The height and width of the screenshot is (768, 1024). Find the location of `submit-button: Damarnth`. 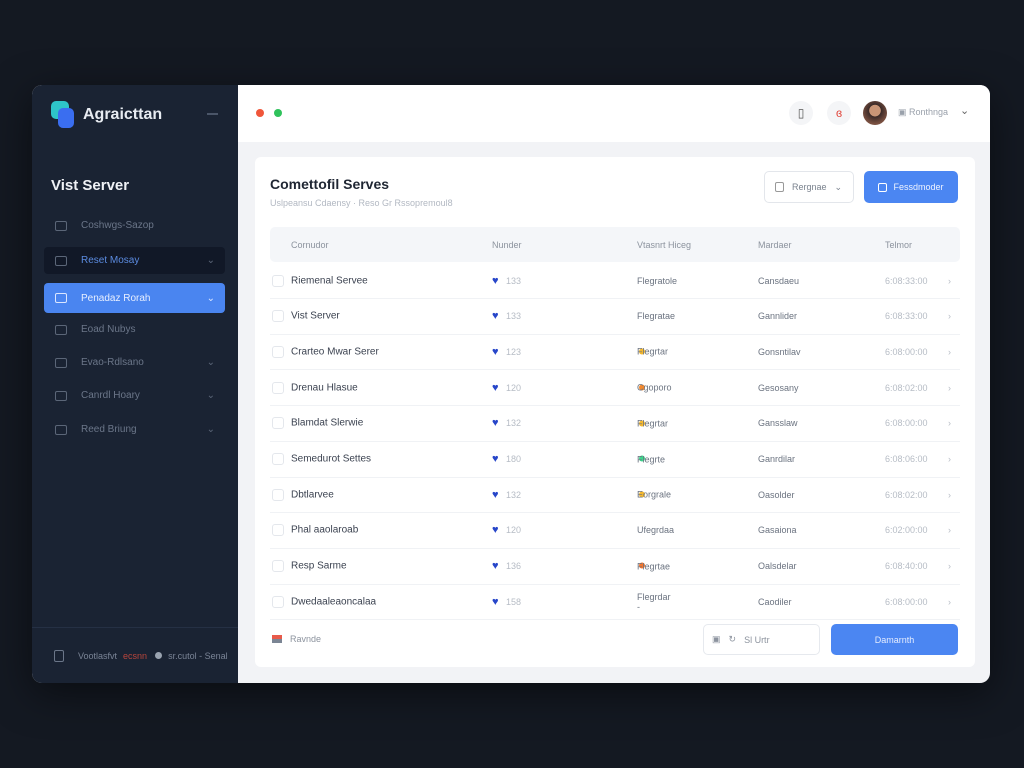

submit-button: Damarnth is located at coordinates (894, 639).